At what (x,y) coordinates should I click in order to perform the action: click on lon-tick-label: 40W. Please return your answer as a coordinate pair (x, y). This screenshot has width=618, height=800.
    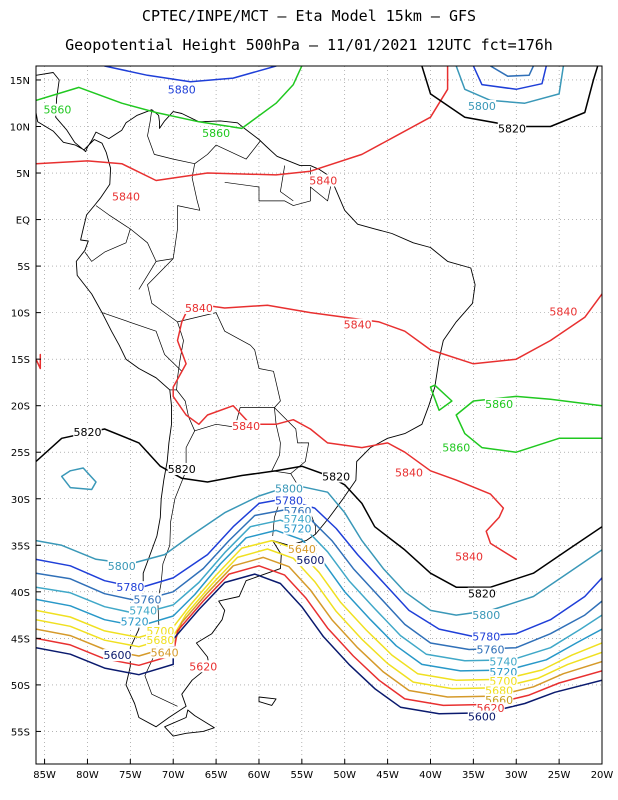
    Looking at the image, I should click on (430, 775).